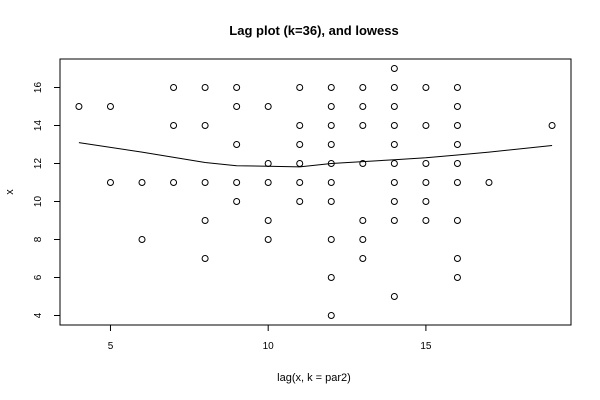 This screenshot has width=600, height=400. Describe the element at coordinates (426, 346) in the screenshot. I see `x-tick-label: 15` at that location.